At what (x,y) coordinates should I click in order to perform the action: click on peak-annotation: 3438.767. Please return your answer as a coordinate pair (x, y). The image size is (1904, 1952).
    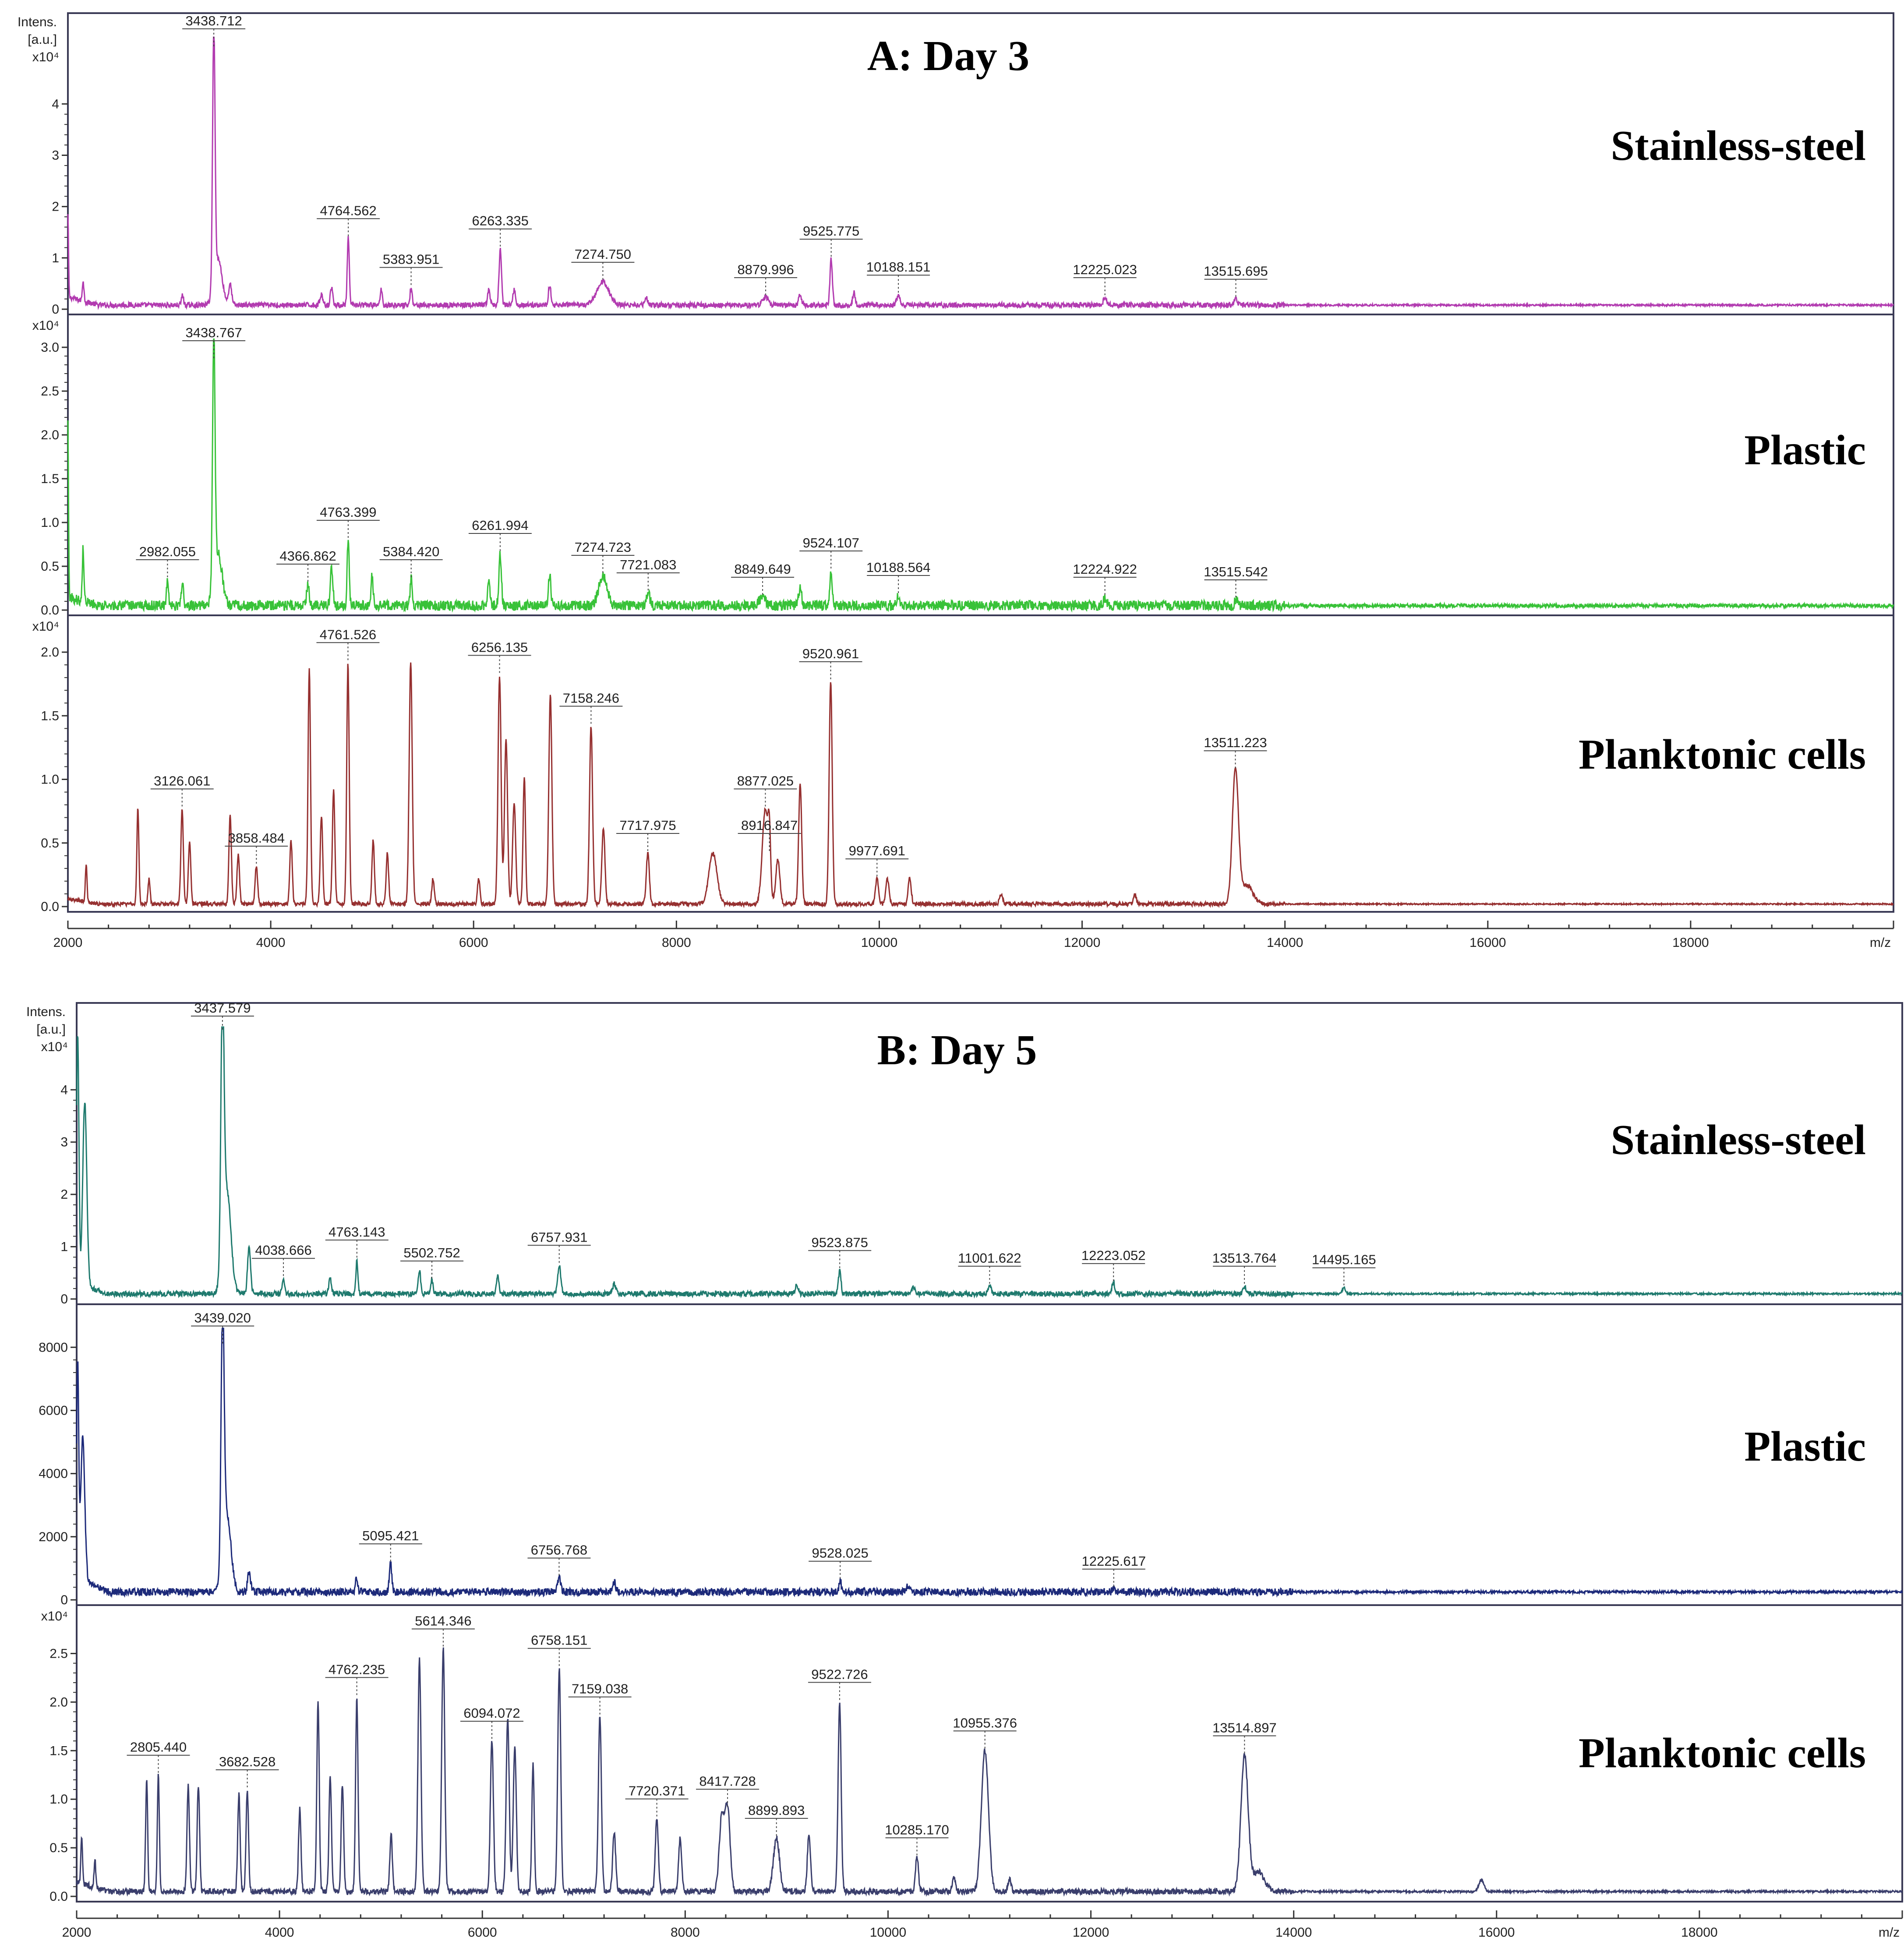
    Looking at the image, I should click on (214, 342).